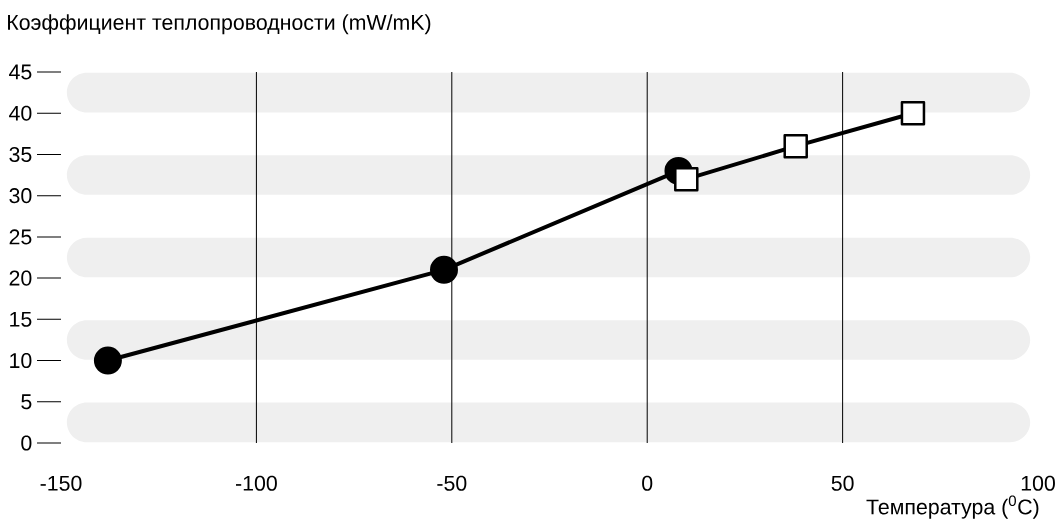 This screenshot has width=1056, height=529. Describe the element at coordinates (219, 24) in the screenshot. I see `y-axis-title: Коэффициент теплопроводности (mW/mK)` at that location.